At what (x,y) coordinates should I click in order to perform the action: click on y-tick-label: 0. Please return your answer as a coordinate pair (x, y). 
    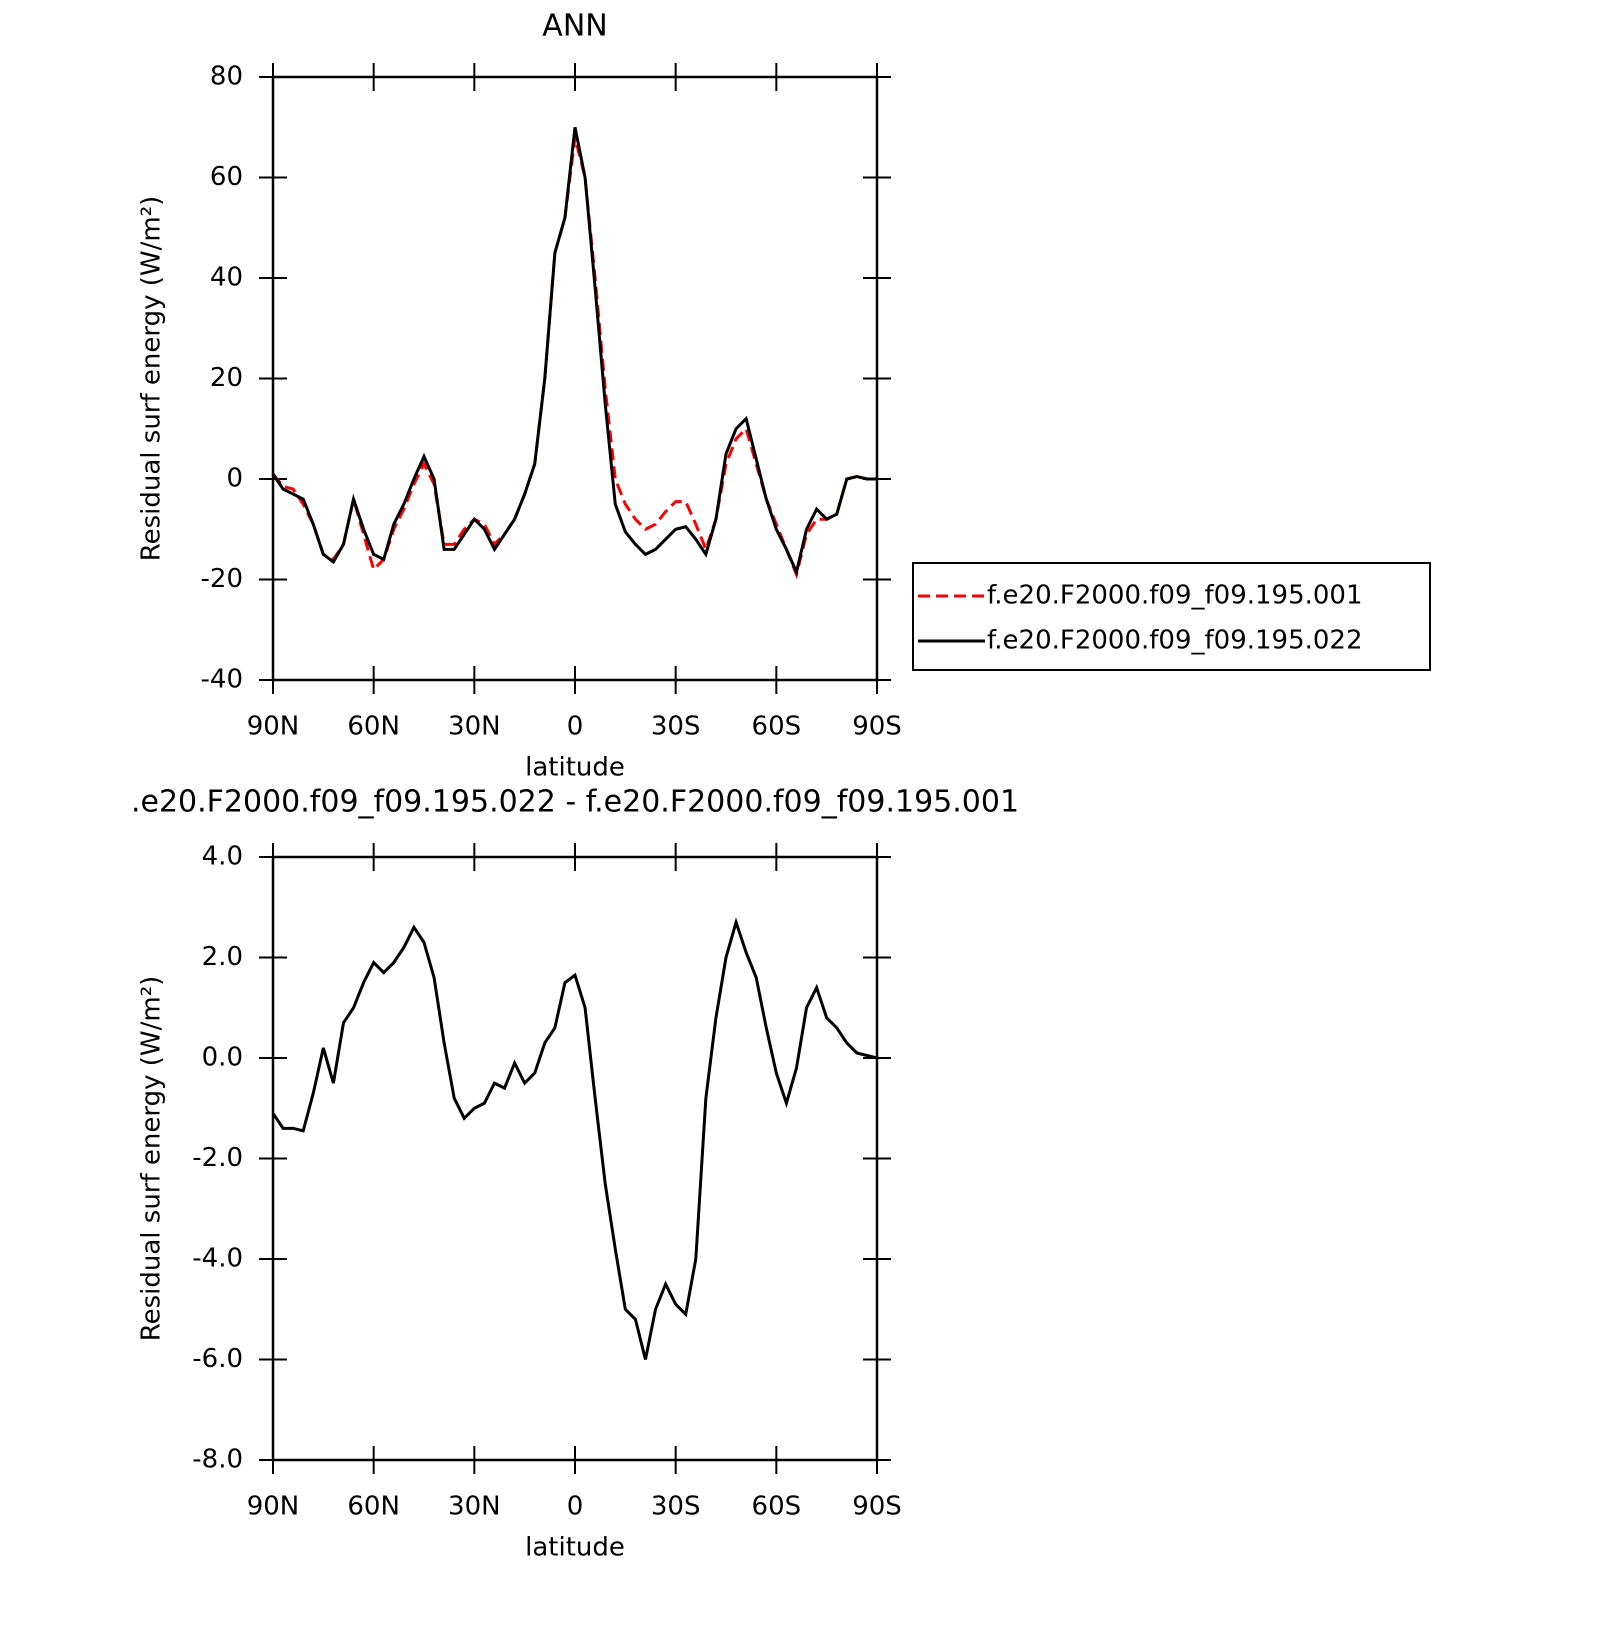
    Looking at the image, I should click on (234, 479).